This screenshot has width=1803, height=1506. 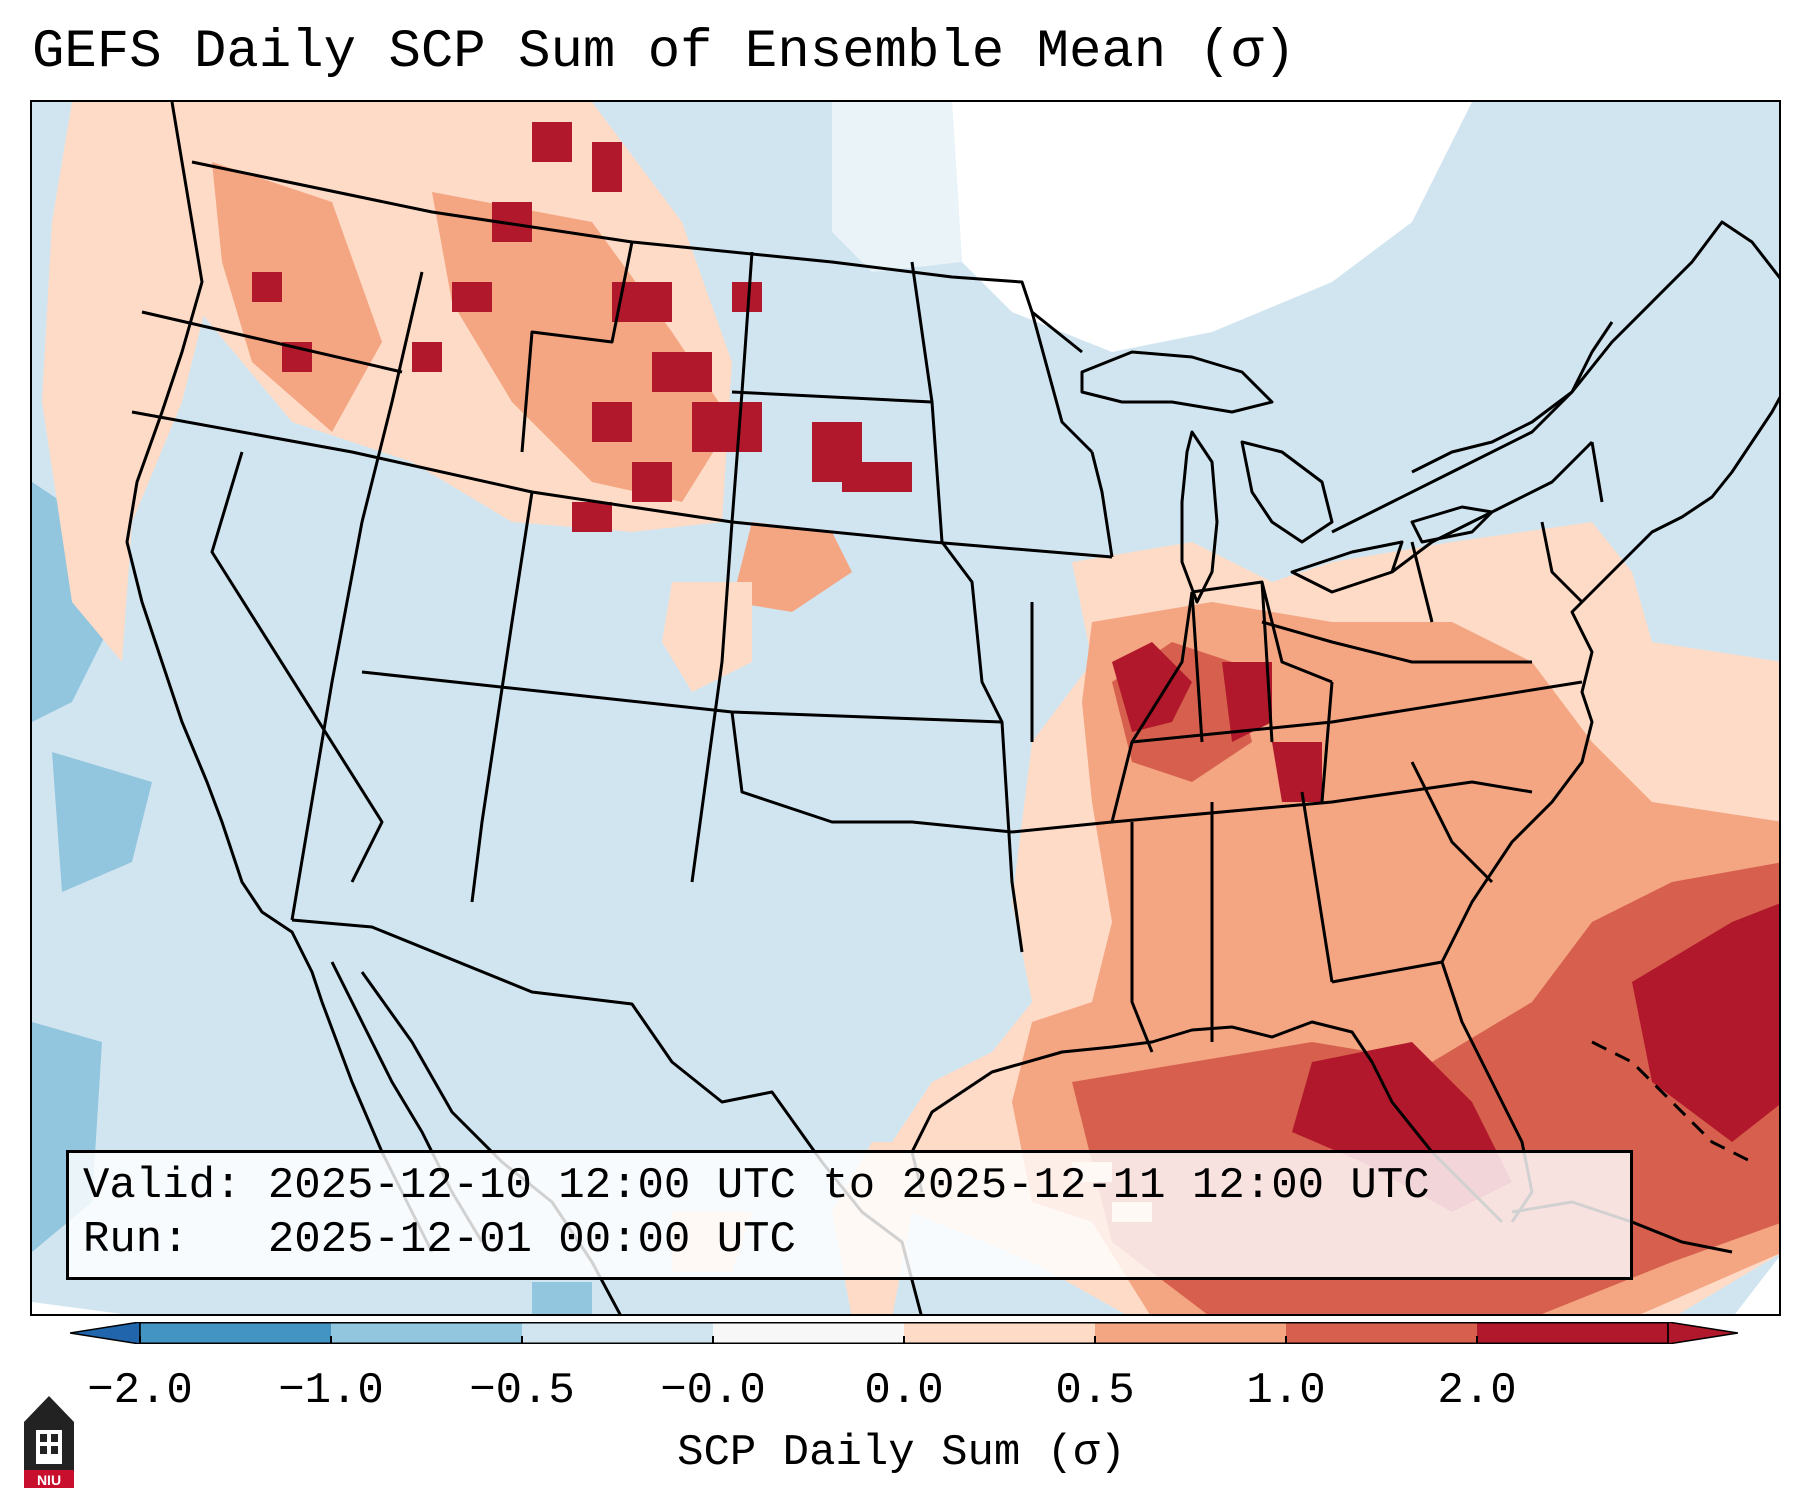 What do you see at coordinates (1287, 492) in the screenshot?
I see `lake-huron-line` at bounding box center [1287, 492].